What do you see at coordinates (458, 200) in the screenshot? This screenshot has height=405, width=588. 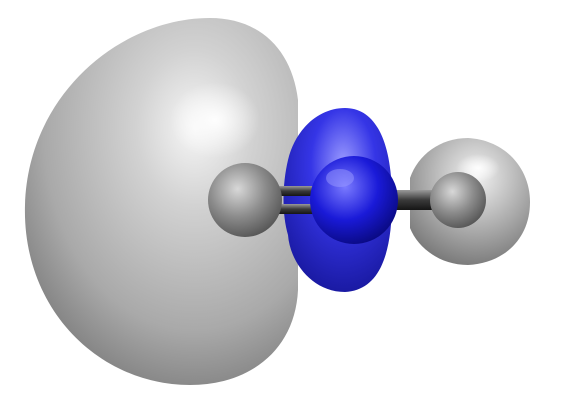 I see `right-gray-atom` at bounding box center [458, 200].